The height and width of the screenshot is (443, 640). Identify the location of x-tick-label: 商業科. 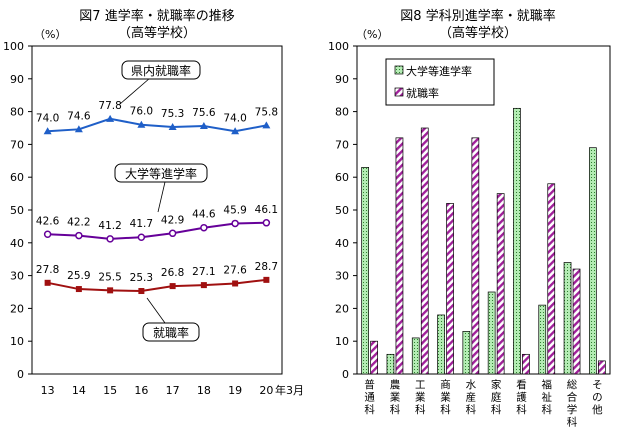
(445, 397).